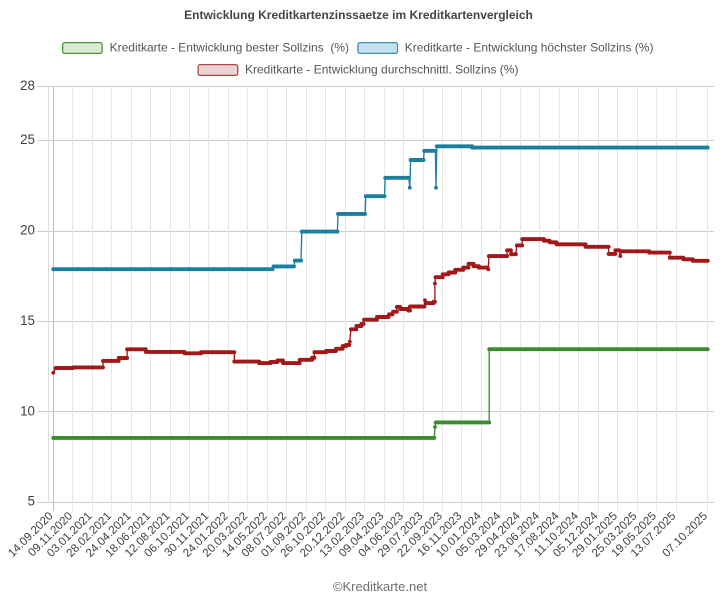 This screenshot has width=723, height=611. Describe the element at coordinates (380, 586) in the screenshot. I see `svg-text: ©Kreditkarte.net` at that location.